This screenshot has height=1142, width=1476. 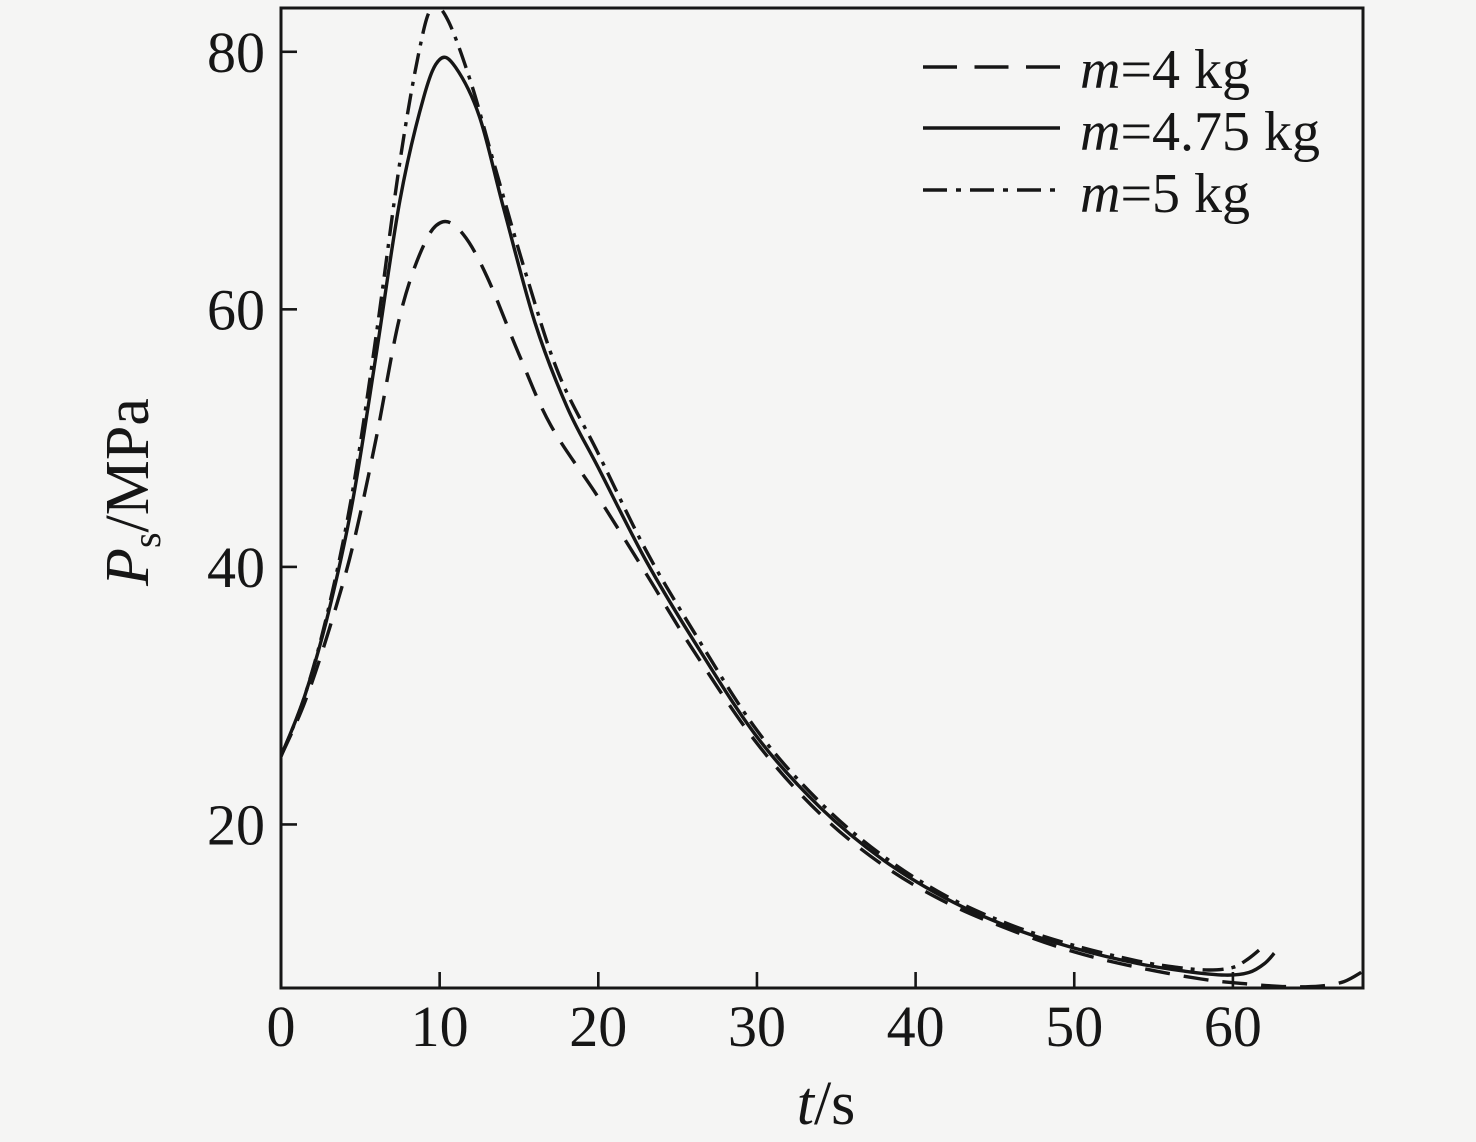 What do you see at coordinates (236, 824) in the screenshot?
I see `y-tick-label: 20` at bounding box center [236, 824].